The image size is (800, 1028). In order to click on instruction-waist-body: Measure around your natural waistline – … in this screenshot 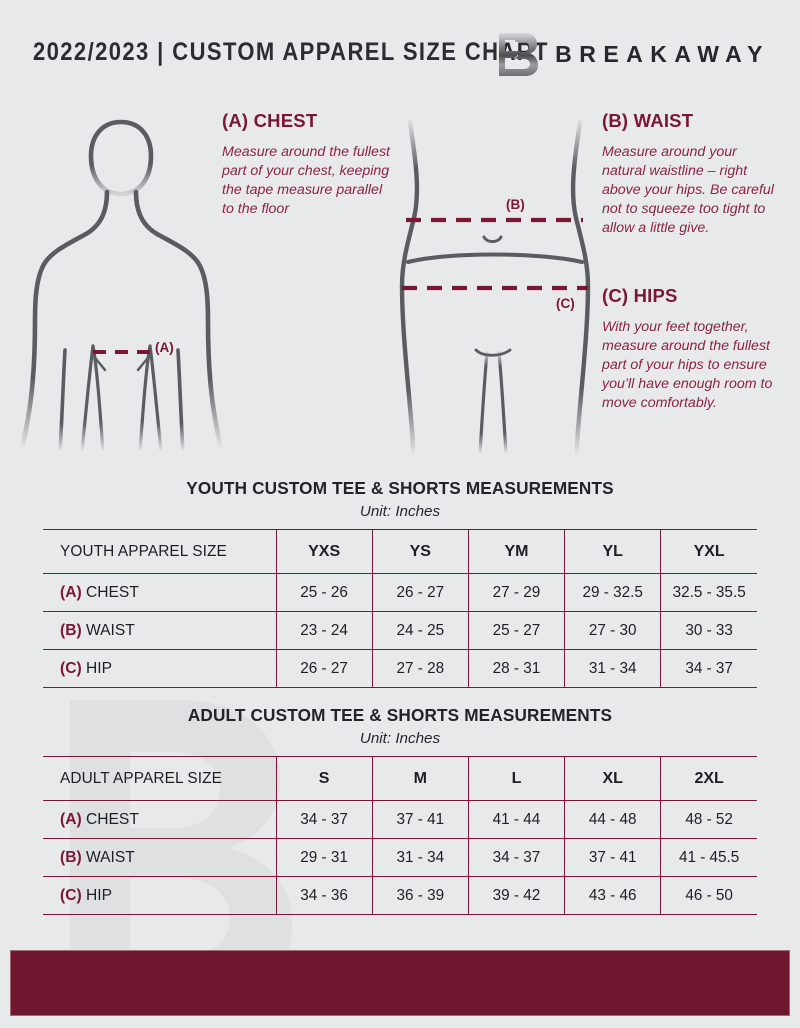, I will do `click(688, 190)`.